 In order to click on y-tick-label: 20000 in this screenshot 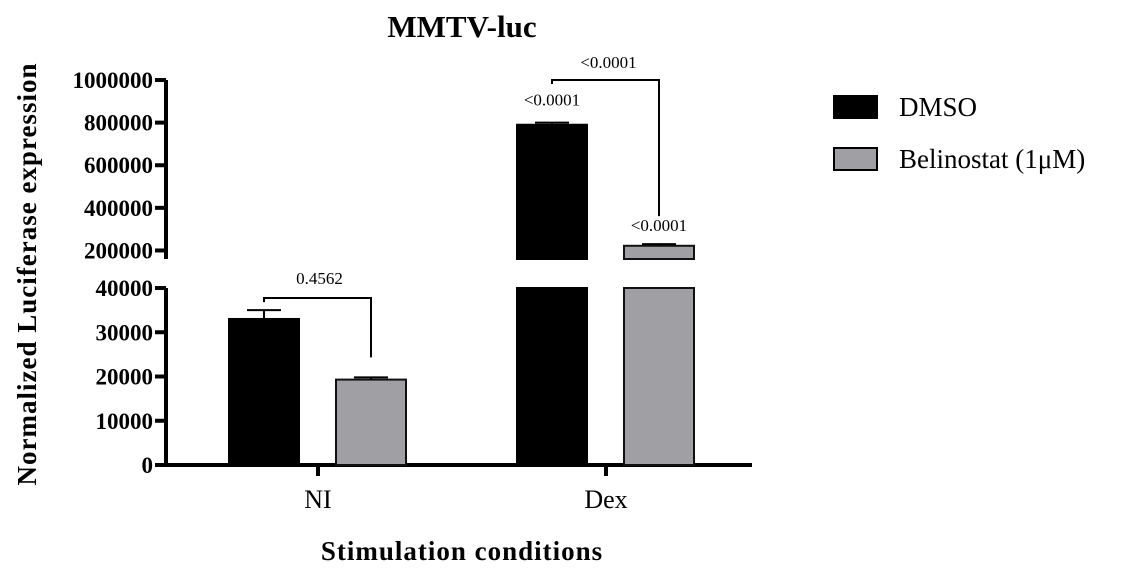, I will do `click(125, 377)`.